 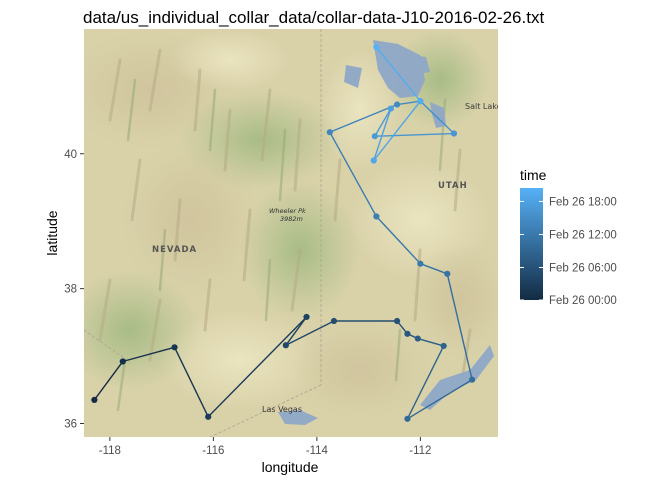 What do you see at coordinates (583, 235) in the screenshot?
I see `legend-label: Feb 26 12:00` at bounding box center [583, 235].